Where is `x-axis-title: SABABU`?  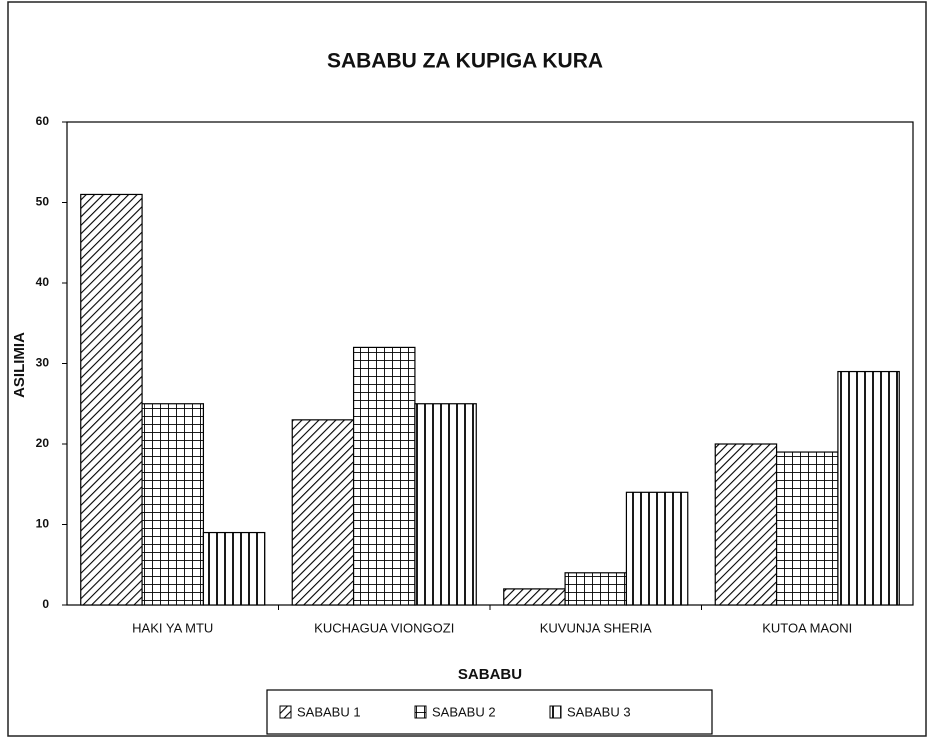 x-axis-title: SABABU is located at coordinates (490, 674).